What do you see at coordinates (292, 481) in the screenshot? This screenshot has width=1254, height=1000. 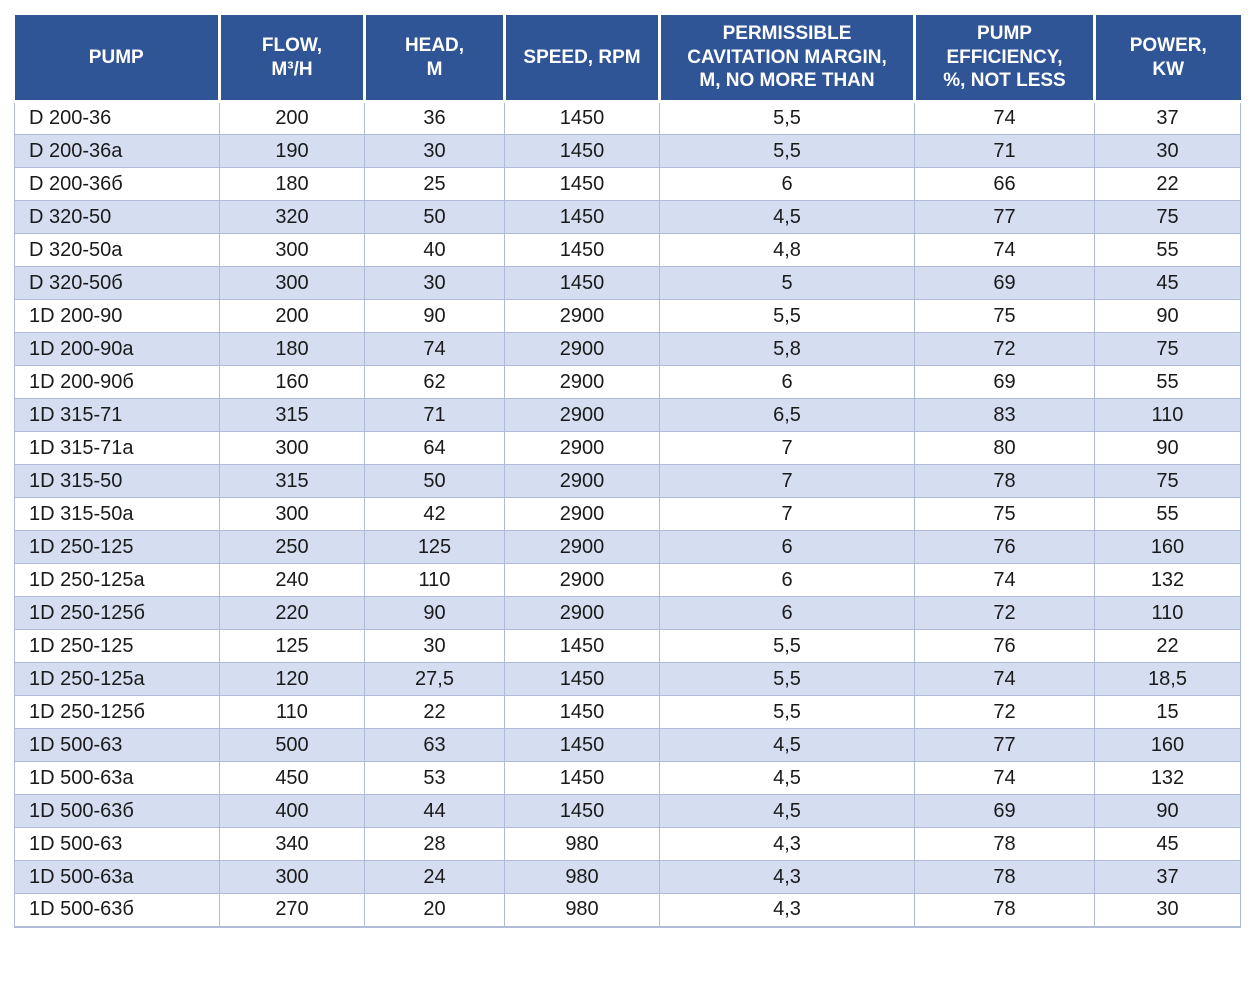 I see `value-cell: 315` at bounding box center [292, 481].